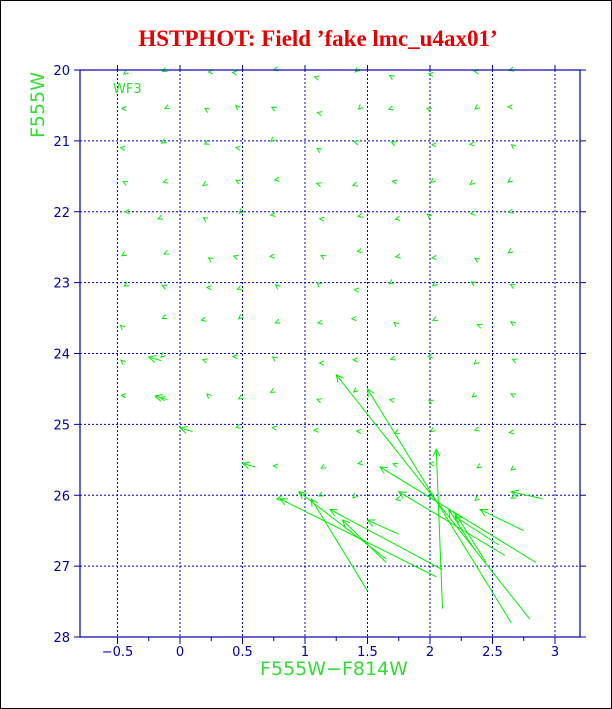  Describe the element at coordinates (38, 105) in the screenshot. I see `y-axis-label: F555W` at that location.